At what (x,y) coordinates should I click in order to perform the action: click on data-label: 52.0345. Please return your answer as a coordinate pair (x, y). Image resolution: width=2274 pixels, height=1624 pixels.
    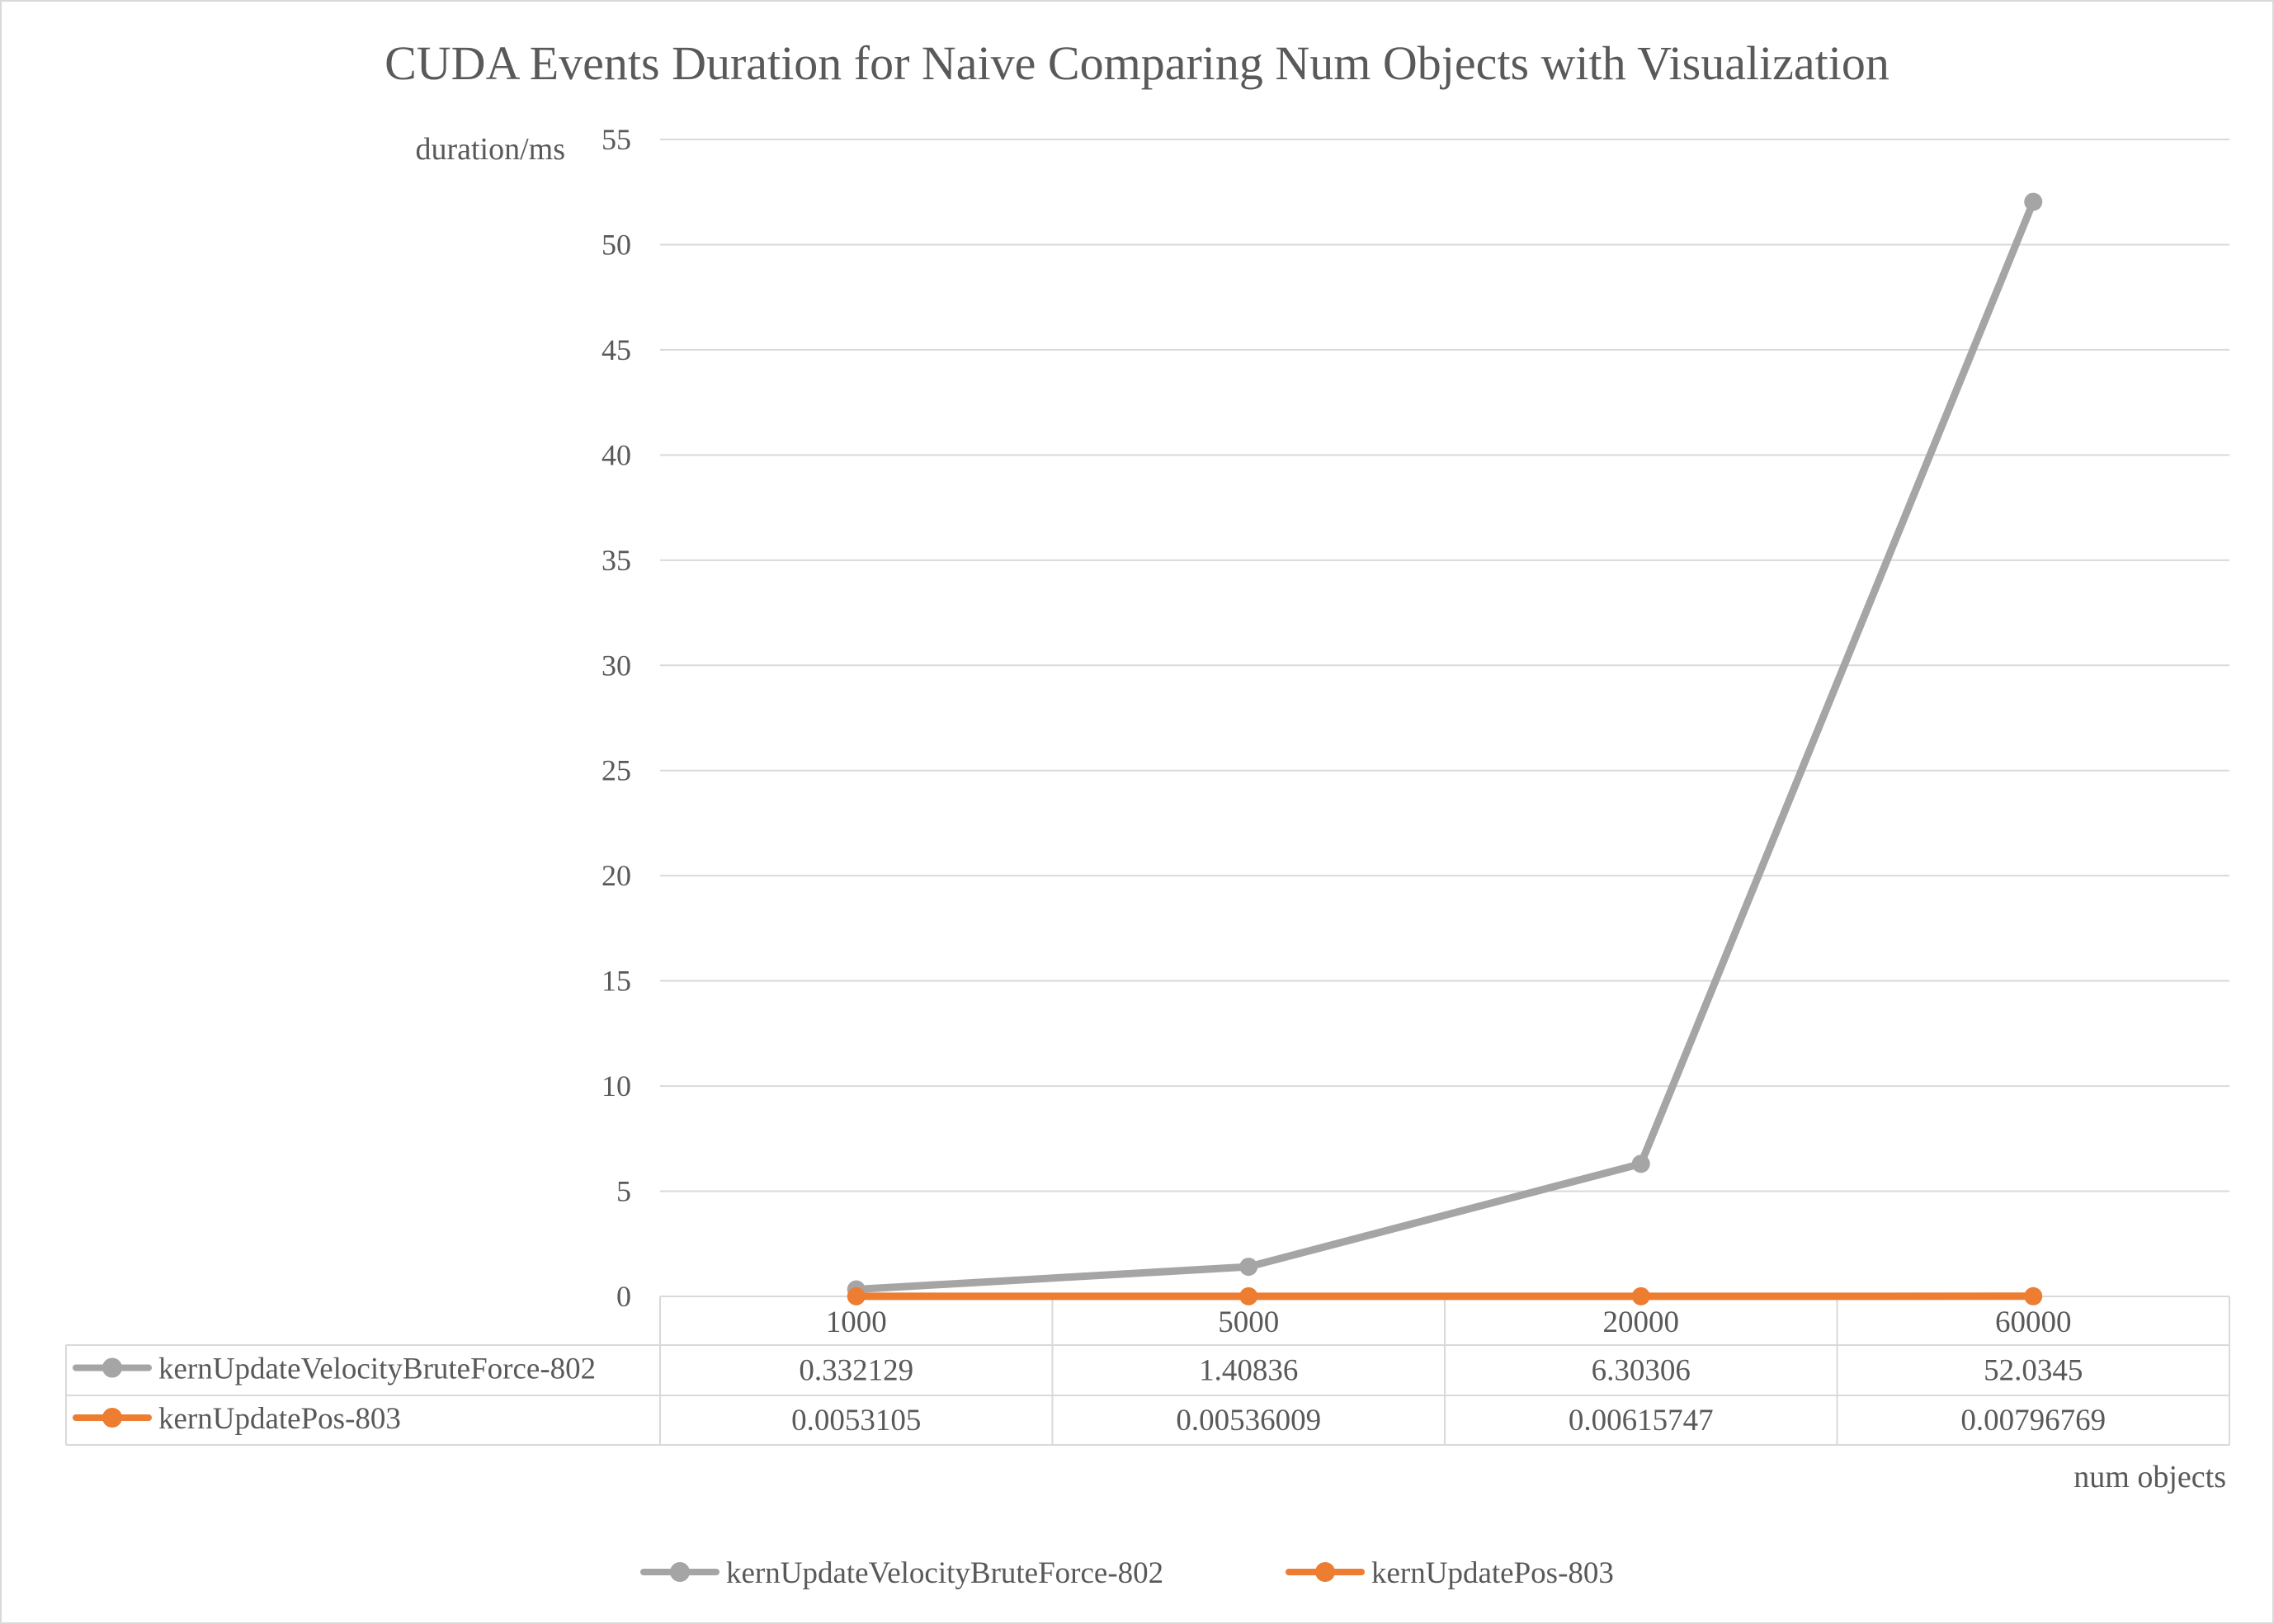
    Looking at the image, I should click on (2034, 1371).